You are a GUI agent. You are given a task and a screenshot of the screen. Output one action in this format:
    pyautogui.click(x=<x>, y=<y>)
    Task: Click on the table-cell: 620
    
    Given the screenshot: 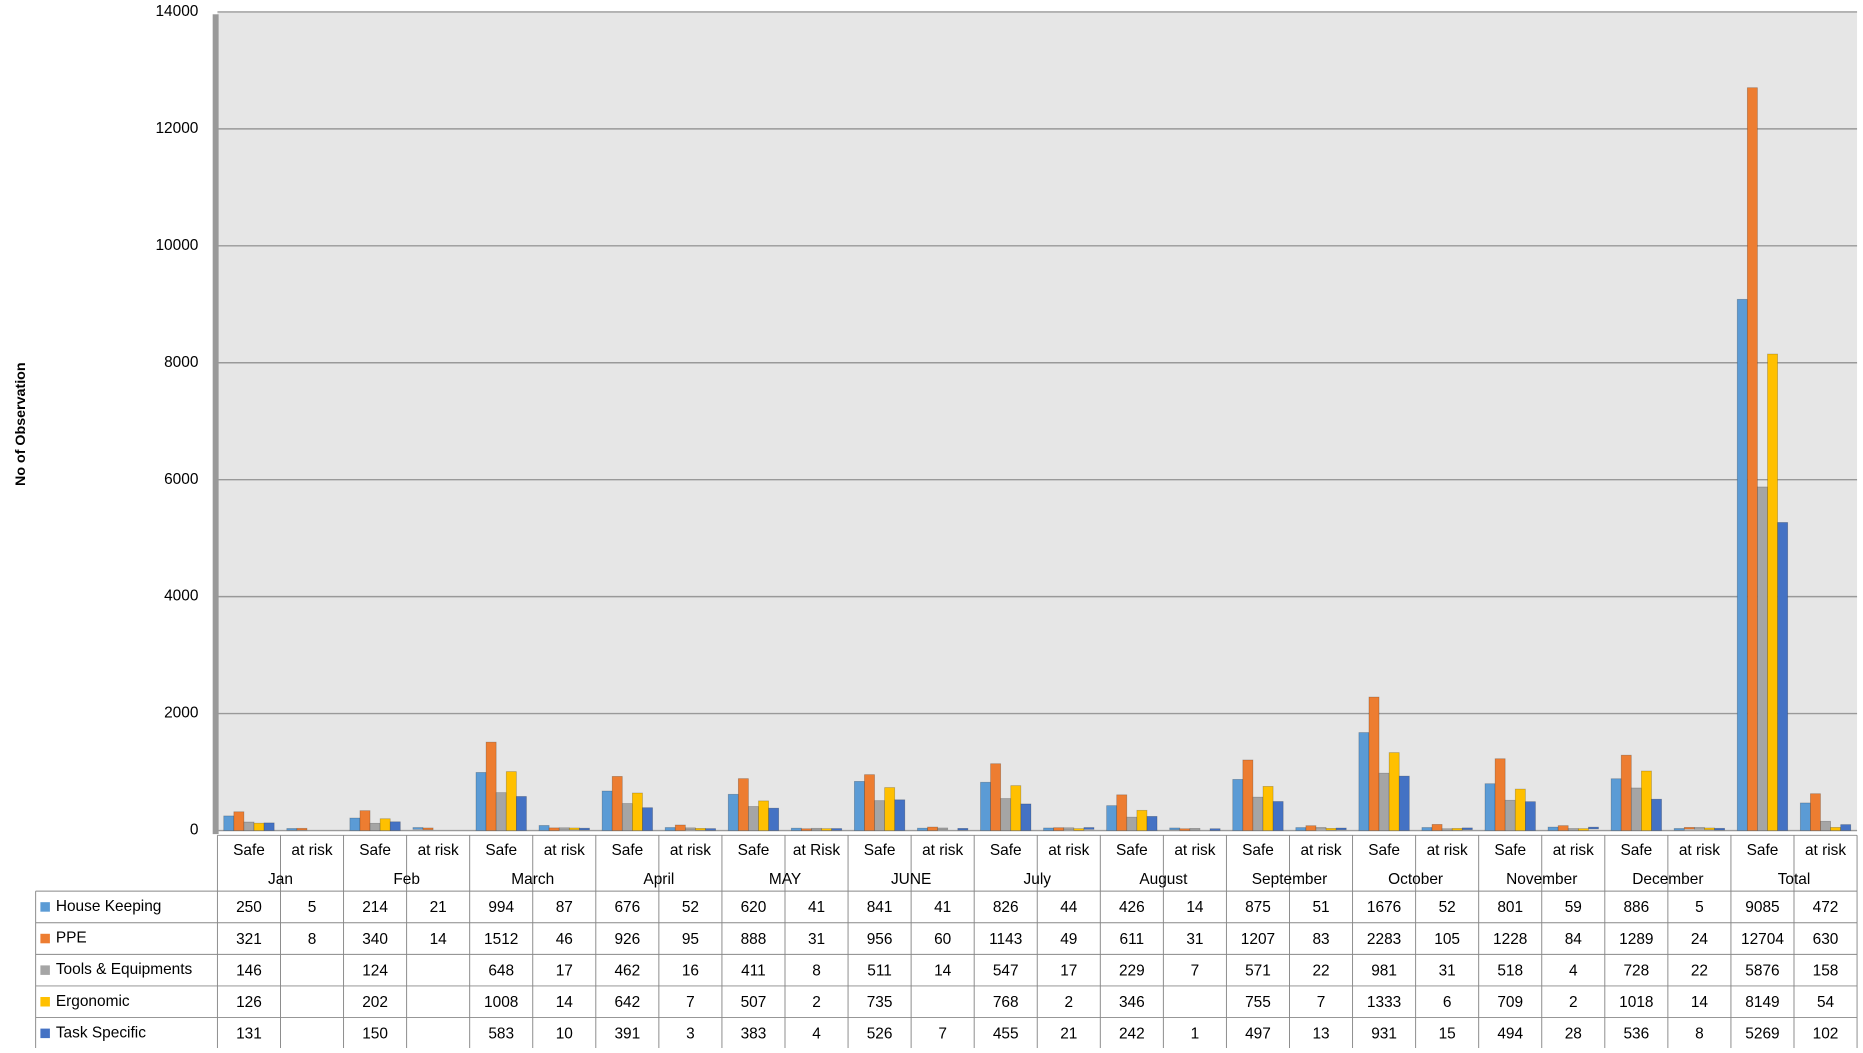 What is the action you would take?
    pyautogui.click(x=754, y=907)
    